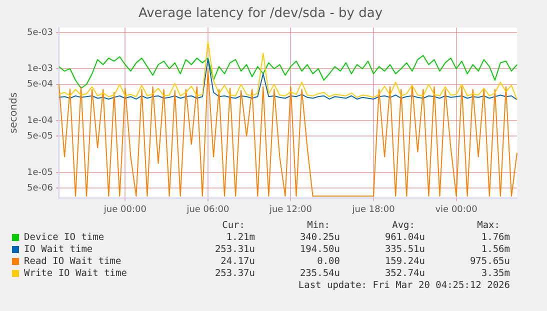 This screenshot has width=547, height=311. What do you see at coordinates (404, 261) in the screenshot?
I see `text: 159.24u` at bounding box center [404, 261].